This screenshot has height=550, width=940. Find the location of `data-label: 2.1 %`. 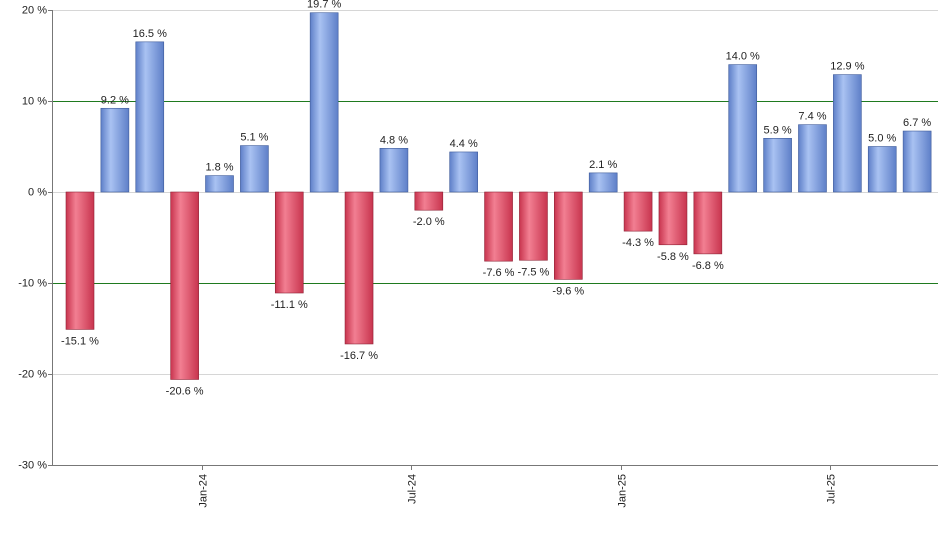

data-label: 2.1 % is located at coordinates (603, 165).